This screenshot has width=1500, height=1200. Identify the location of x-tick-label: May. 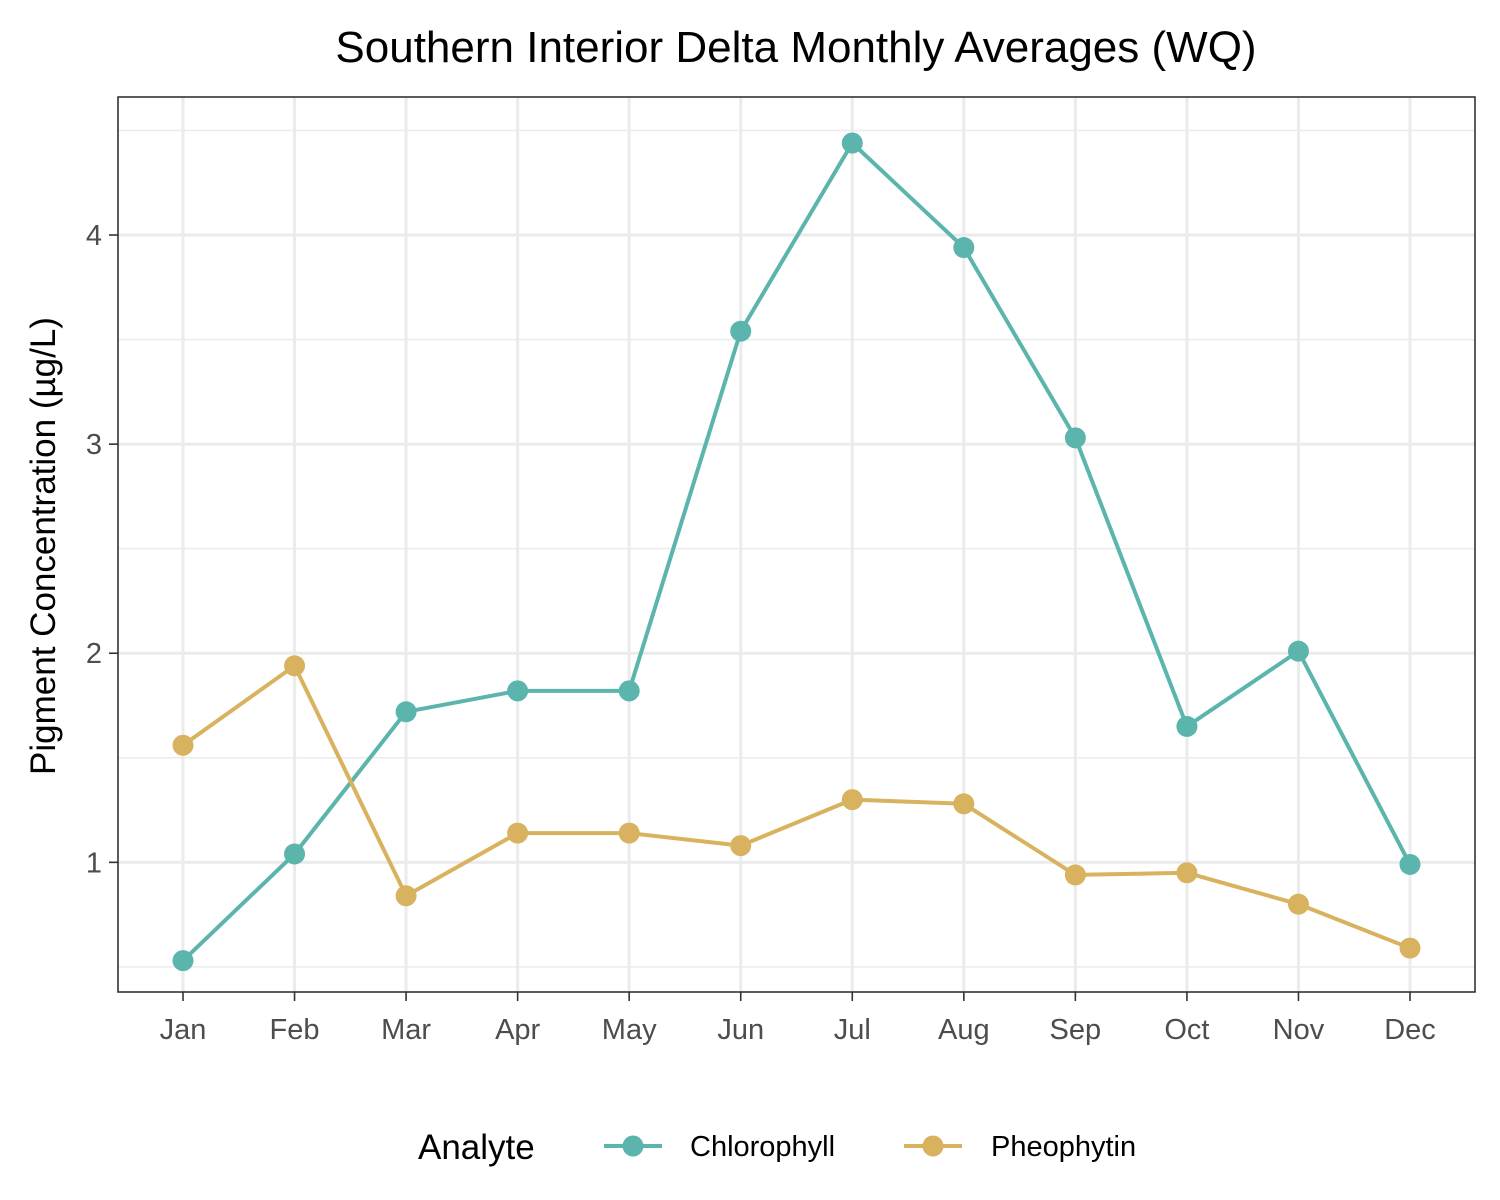
(629, 1030).